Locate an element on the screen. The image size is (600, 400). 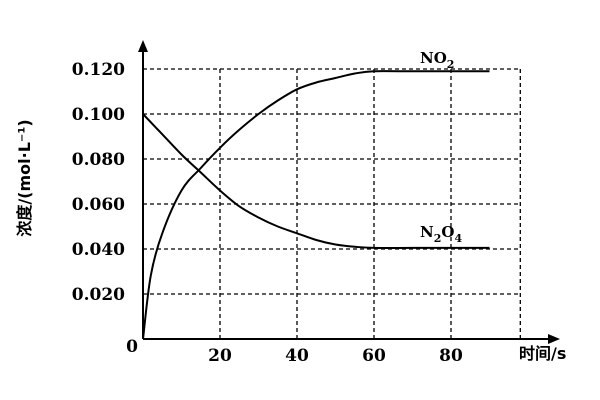
y-axis-title: 浓度/(mol·L⁻¹) is located at coordinates (24, 177).